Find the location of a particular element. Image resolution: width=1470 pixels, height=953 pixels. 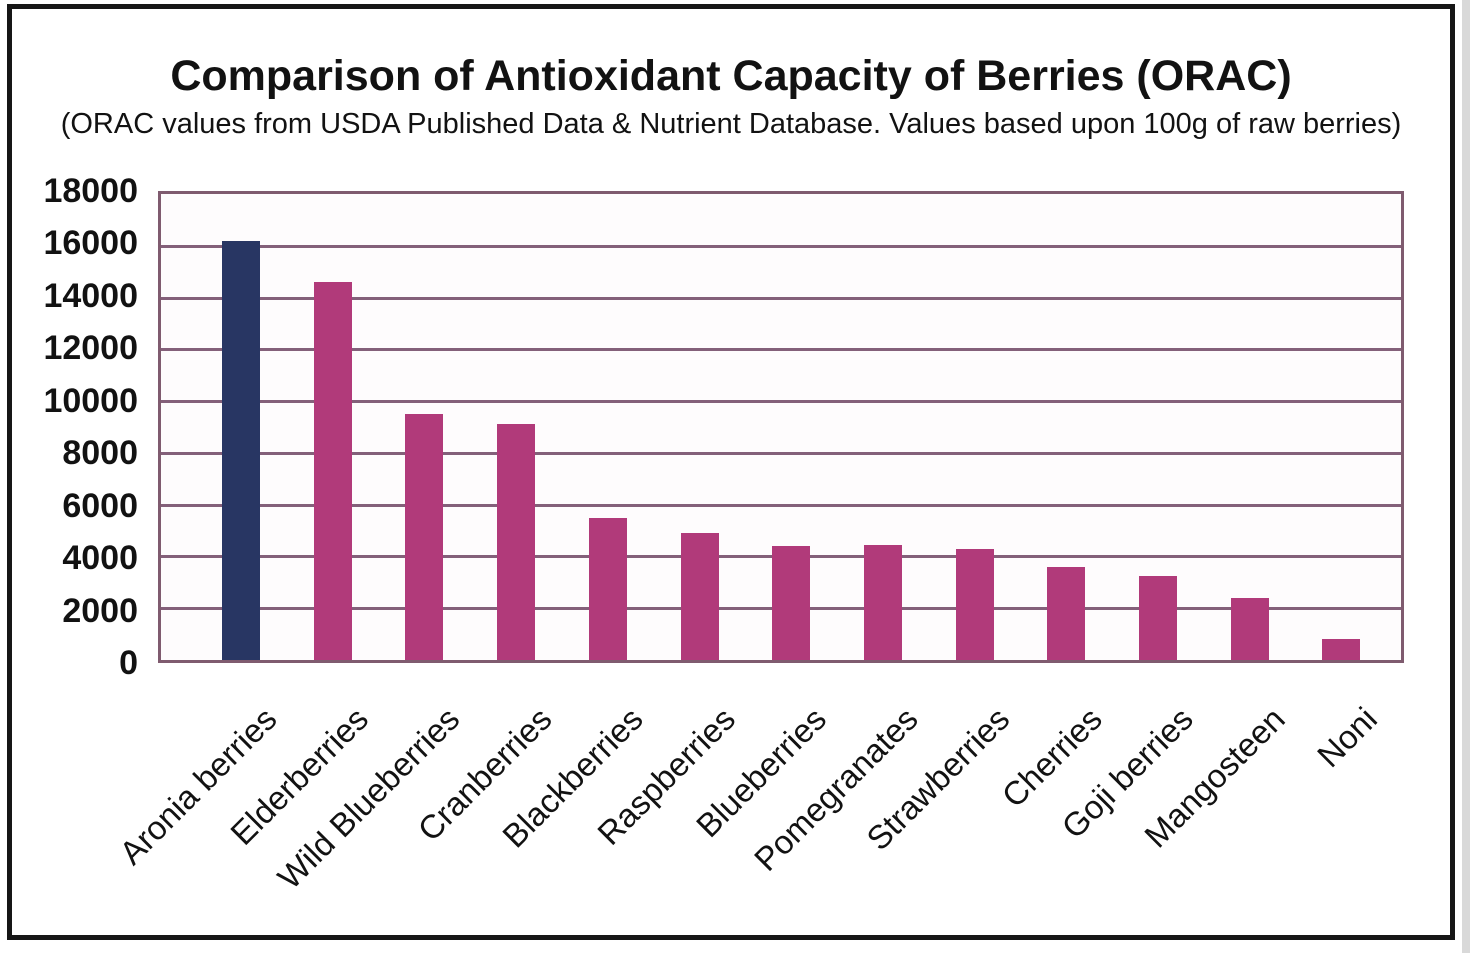

y-tick-label-16000: 16000 is located at coordinates (90, 243).